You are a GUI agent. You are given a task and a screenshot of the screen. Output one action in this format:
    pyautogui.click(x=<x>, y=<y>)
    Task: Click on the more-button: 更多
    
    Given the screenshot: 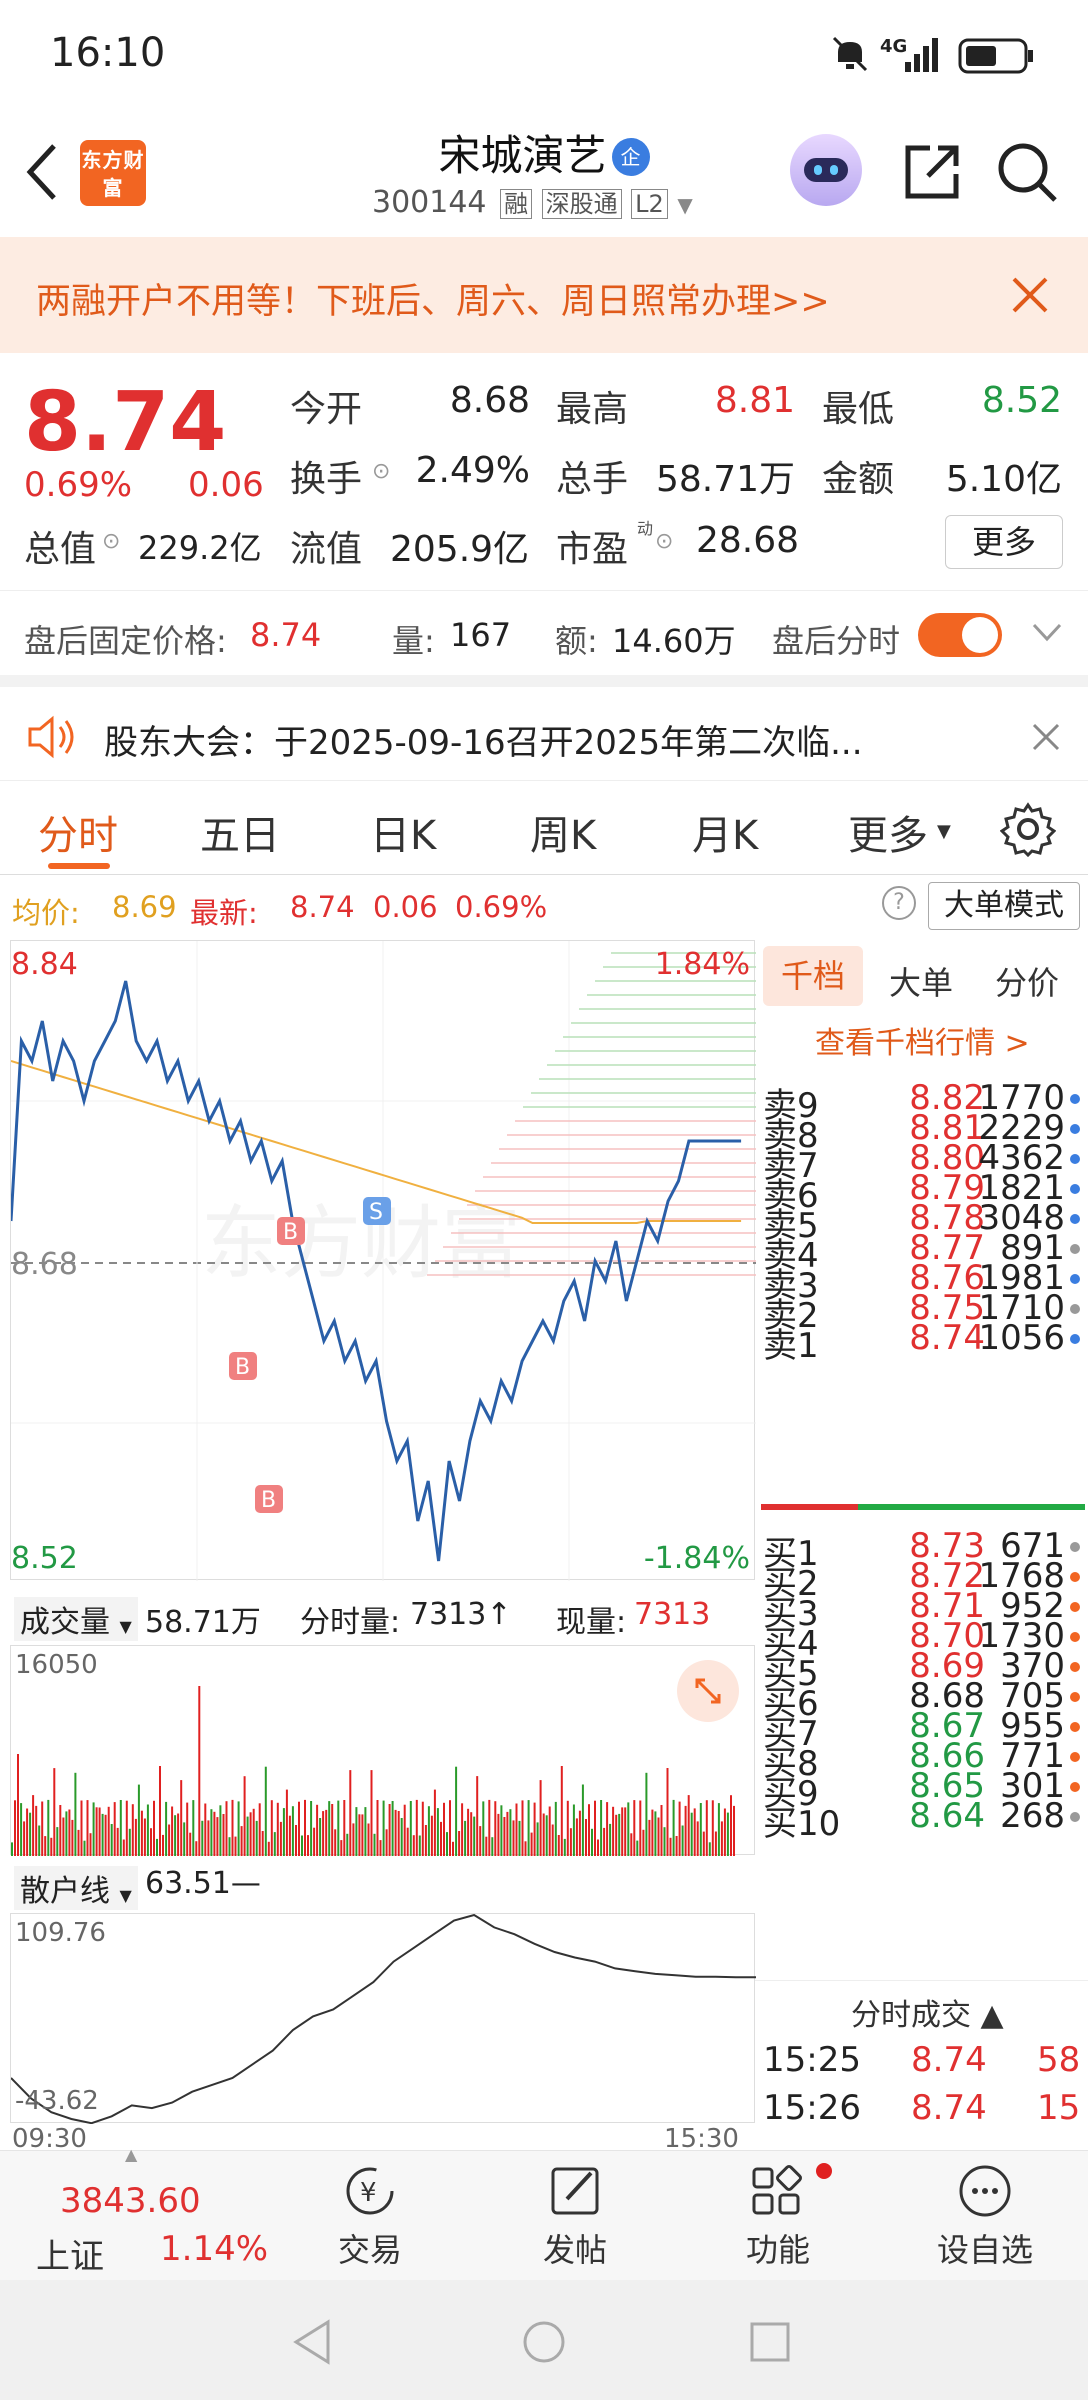 What is the action you would take?
    pyautogui.click(x=1004, y=542)
    